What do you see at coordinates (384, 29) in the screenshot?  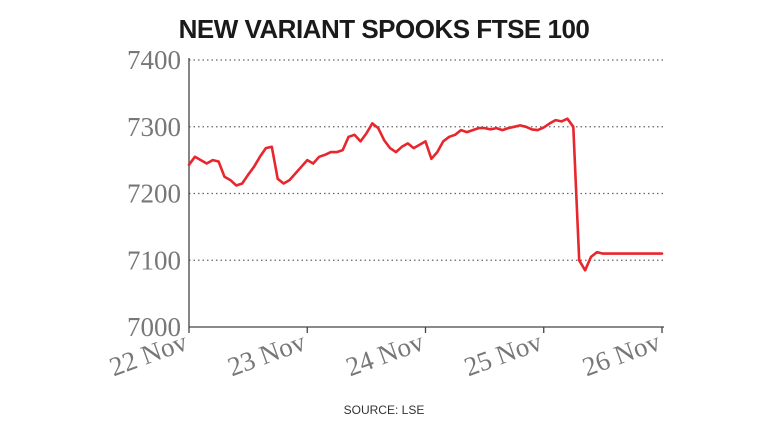 I see `chart-title: NEW VARIANT SPOOKS FTSE 100` at bounding box center [384, 29].